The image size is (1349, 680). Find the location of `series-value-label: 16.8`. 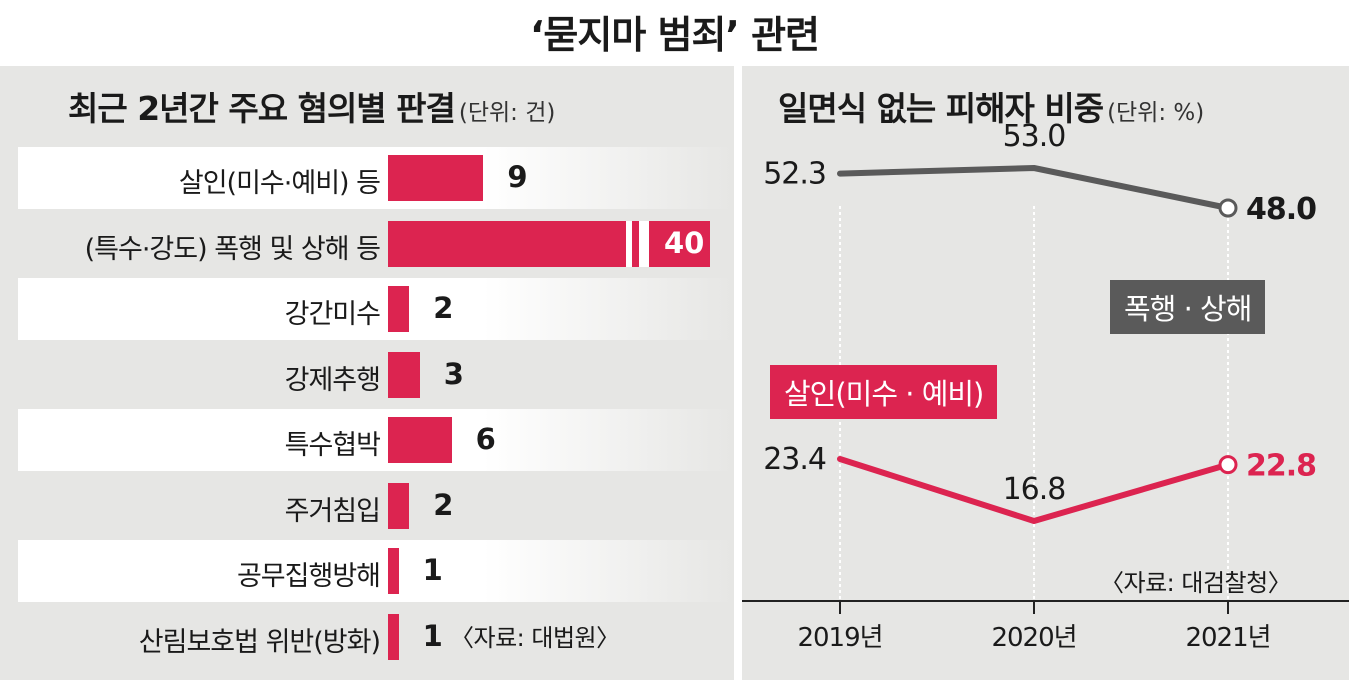

series-value-label: 16.8 is located at coordinates (1034, 489).